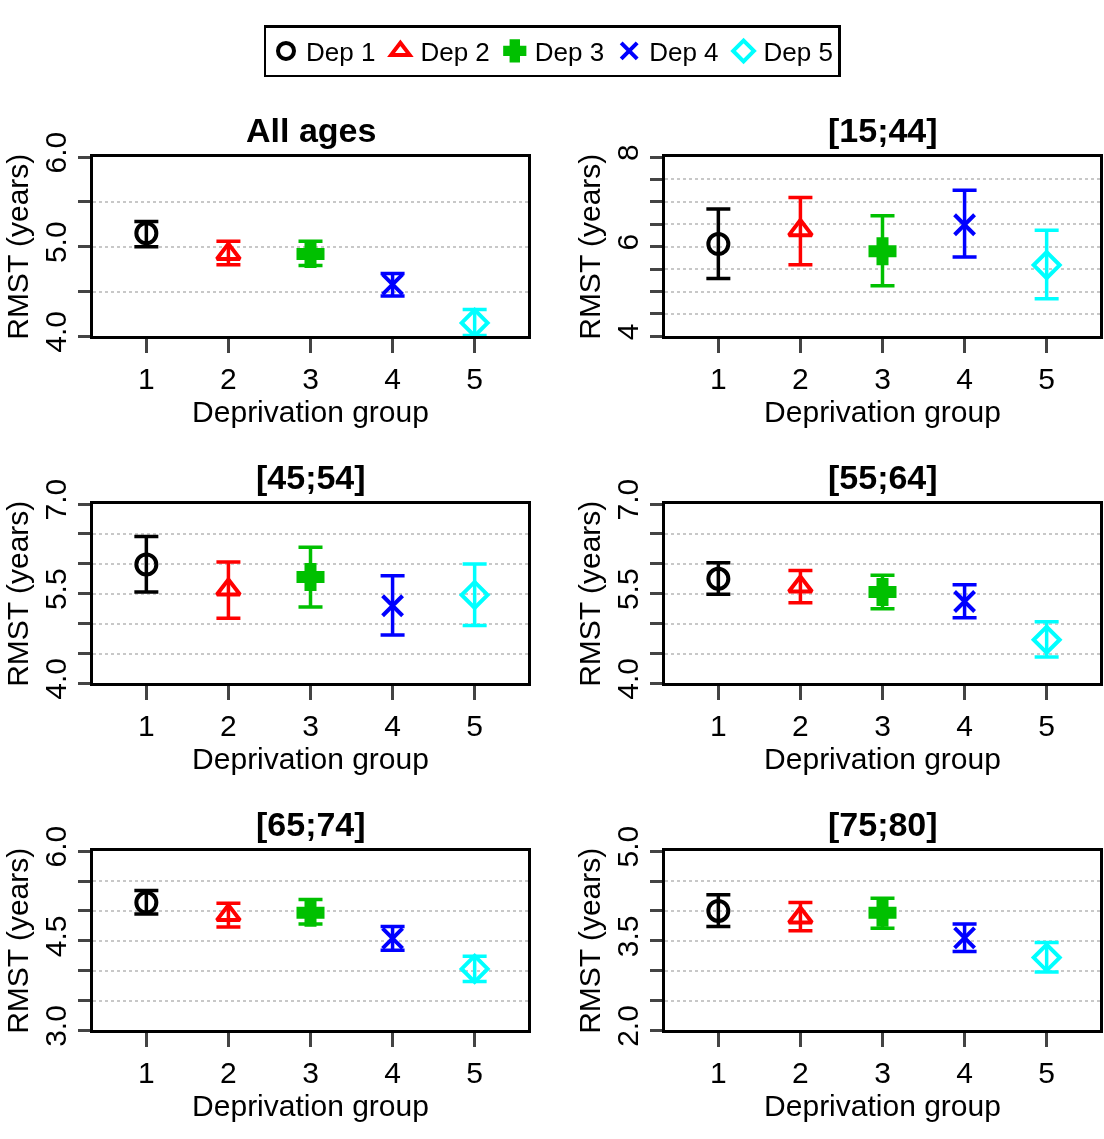 The width and height of the screenshot is (1104, 1139). I want to click on y-tick-label: 3.5, so click(628, 936).